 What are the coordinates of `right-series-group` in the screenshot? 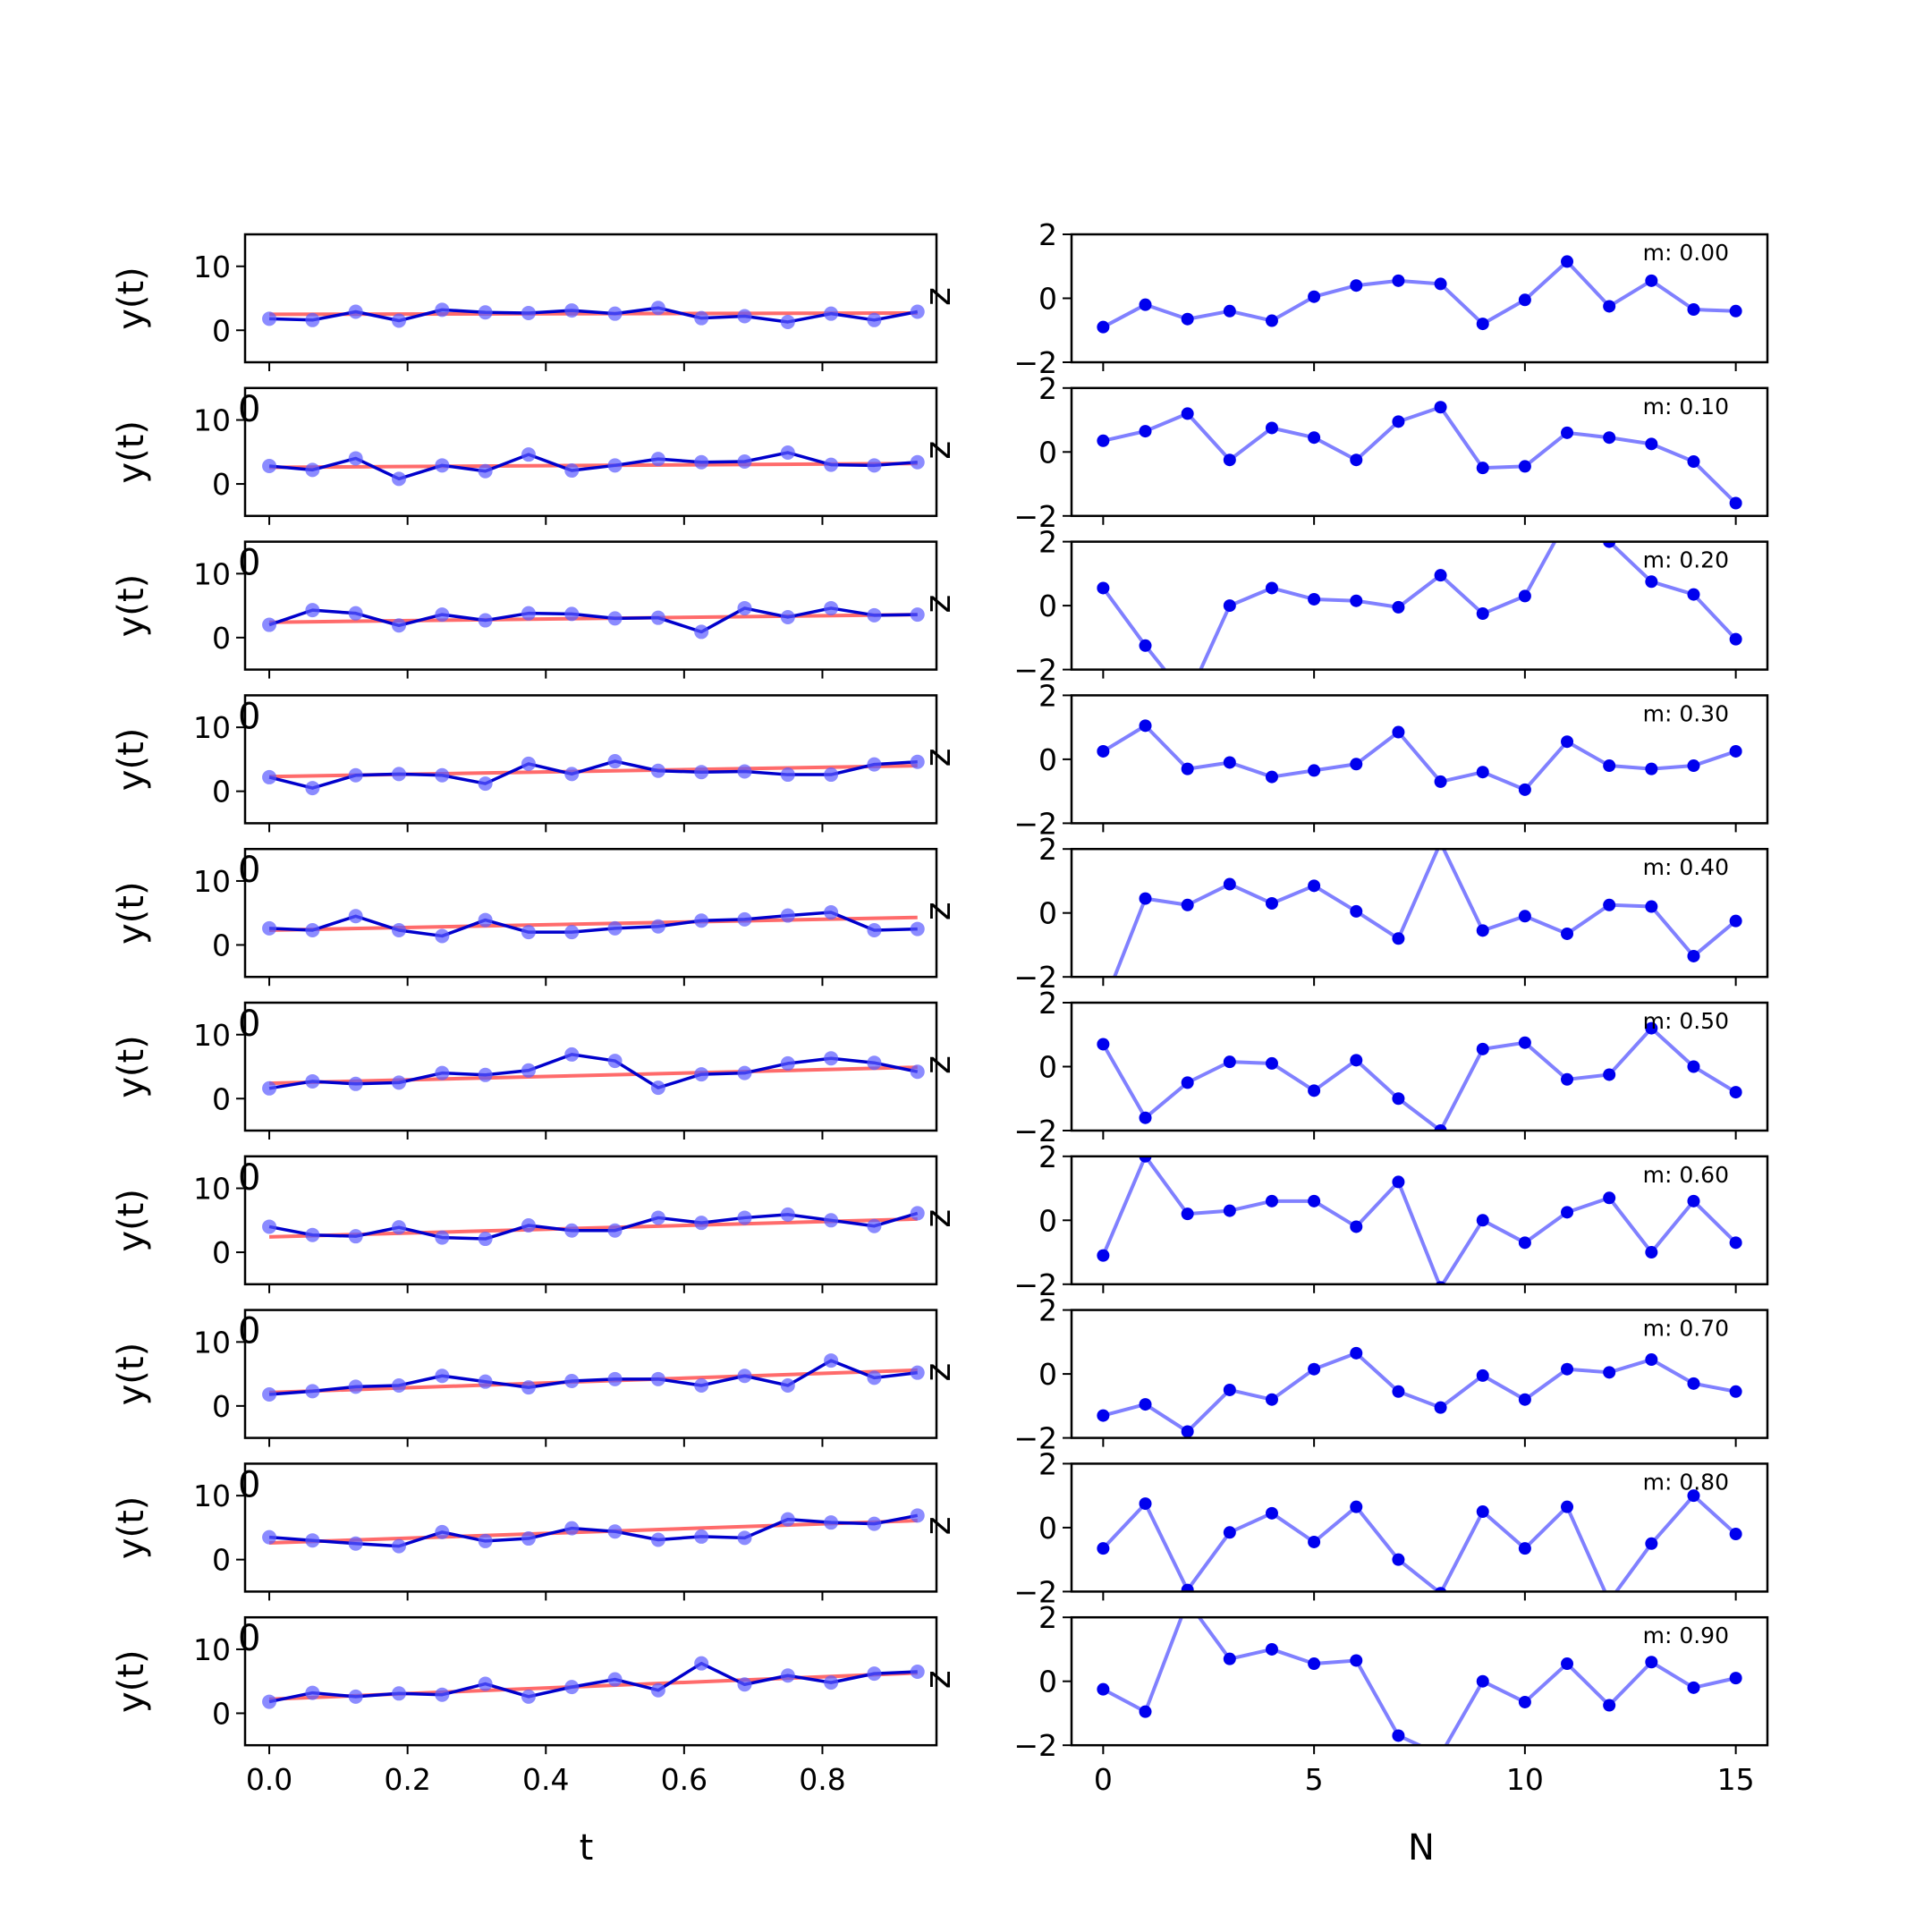 It's located at (1419, 294).